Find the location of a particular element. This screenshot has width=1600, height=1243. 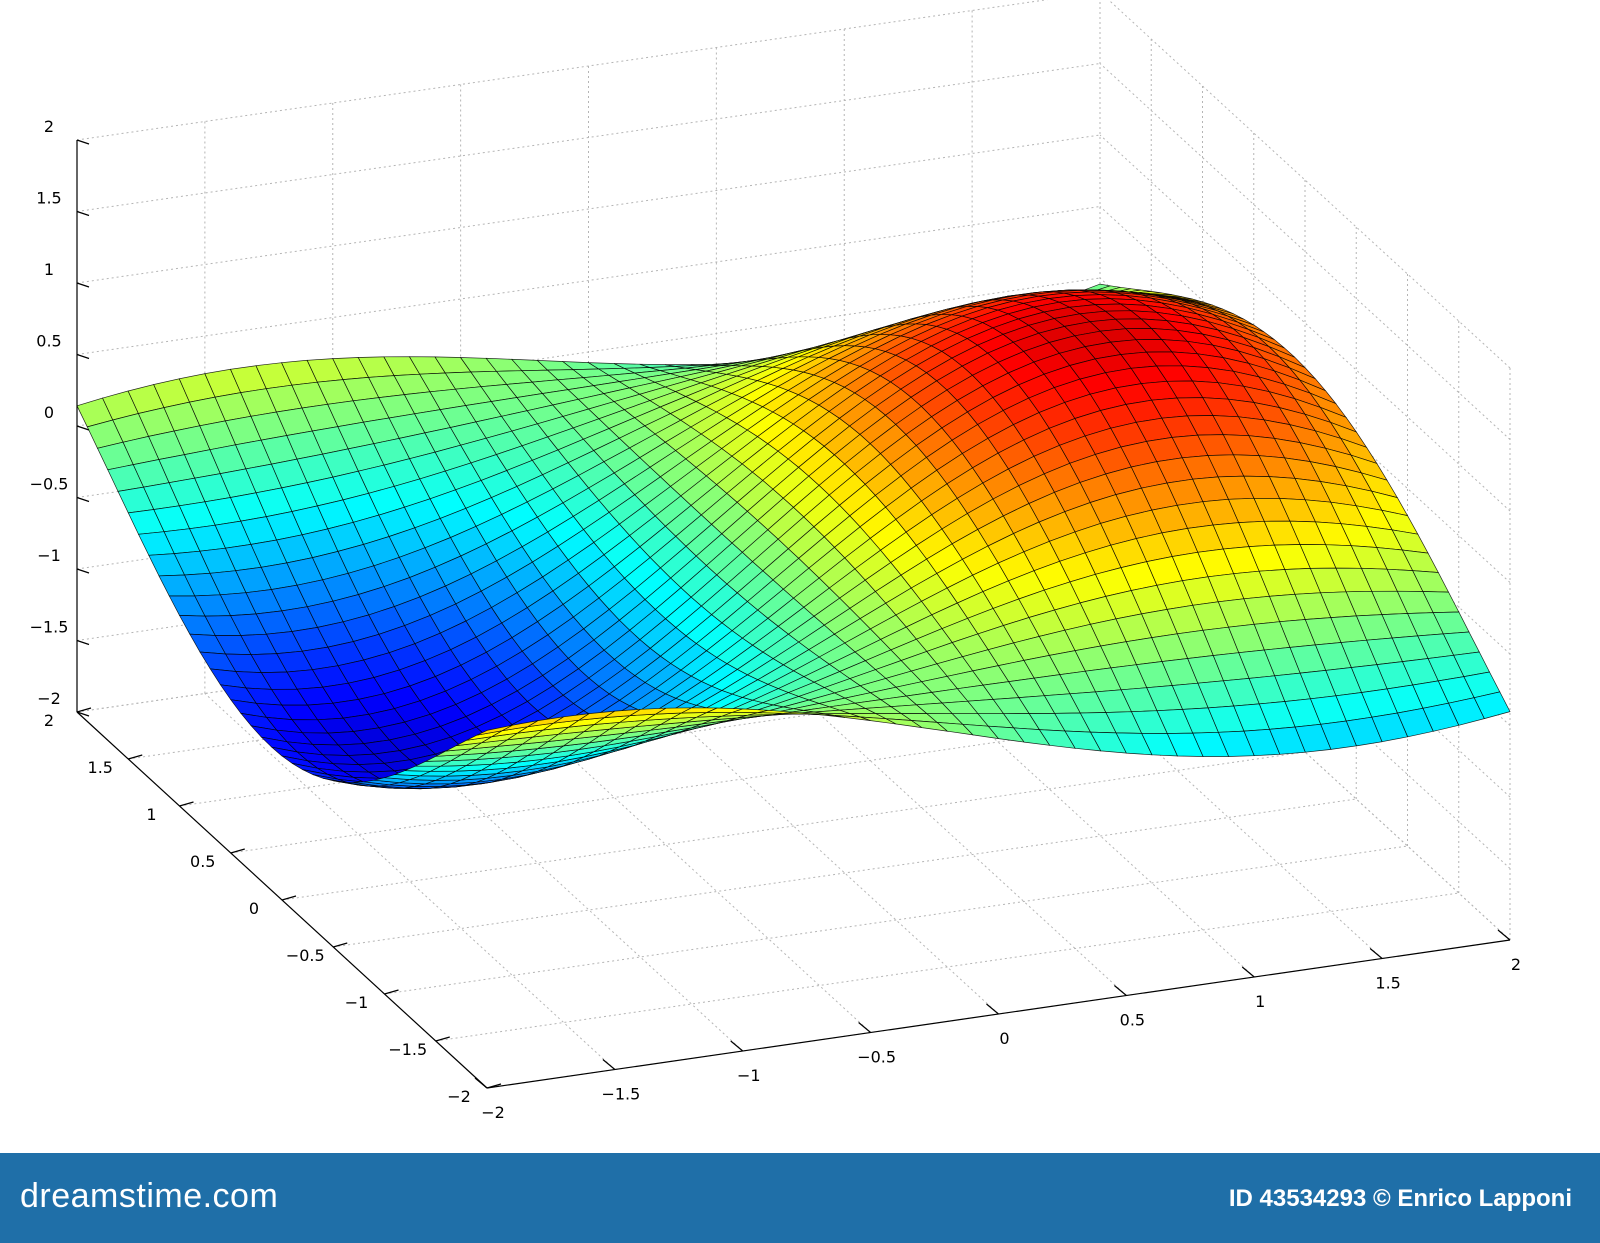

y-tick-label: 0.5 is located at coordinates (202, 861).